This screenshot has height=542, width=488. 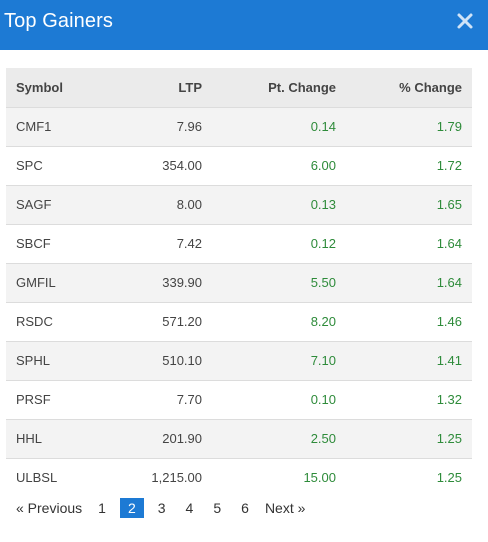 What do you see at coordinates (319, 478) in the screenshot?
I see `cell-pt-change: 15.00` at bounding box center [319, 478].